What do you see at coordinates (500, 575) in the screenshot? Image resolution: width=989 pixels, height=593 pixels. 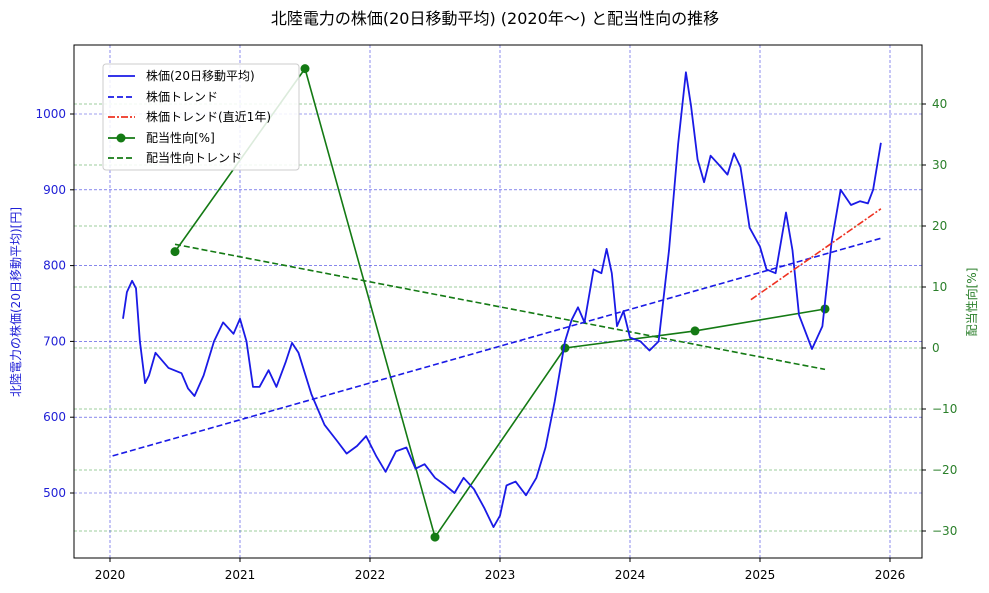 I see `x-tick-label: 2023` at bounding box center [500, 575].